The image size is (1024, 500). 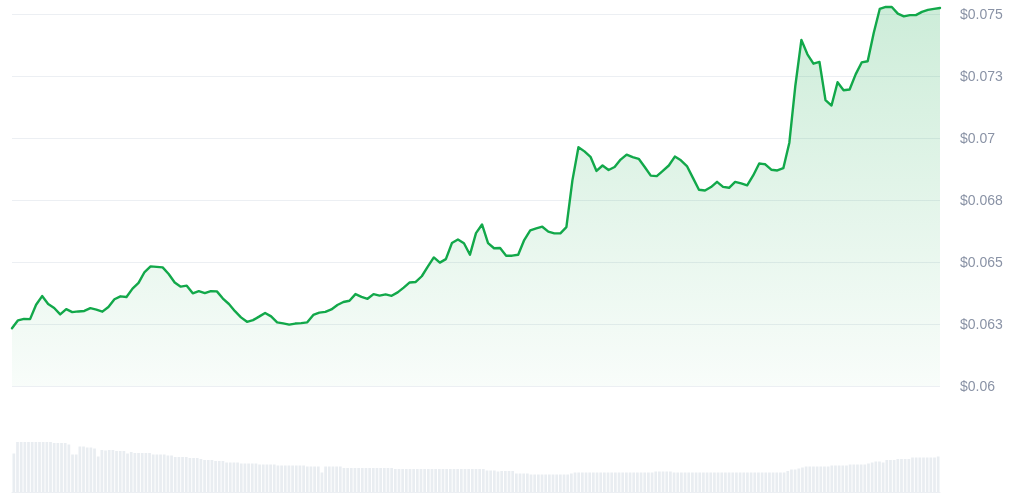 What do you see at coordinates (982, 262) in the screenshot?
I see `y-tick-label: $0.065` at bounding box center [982, 262].